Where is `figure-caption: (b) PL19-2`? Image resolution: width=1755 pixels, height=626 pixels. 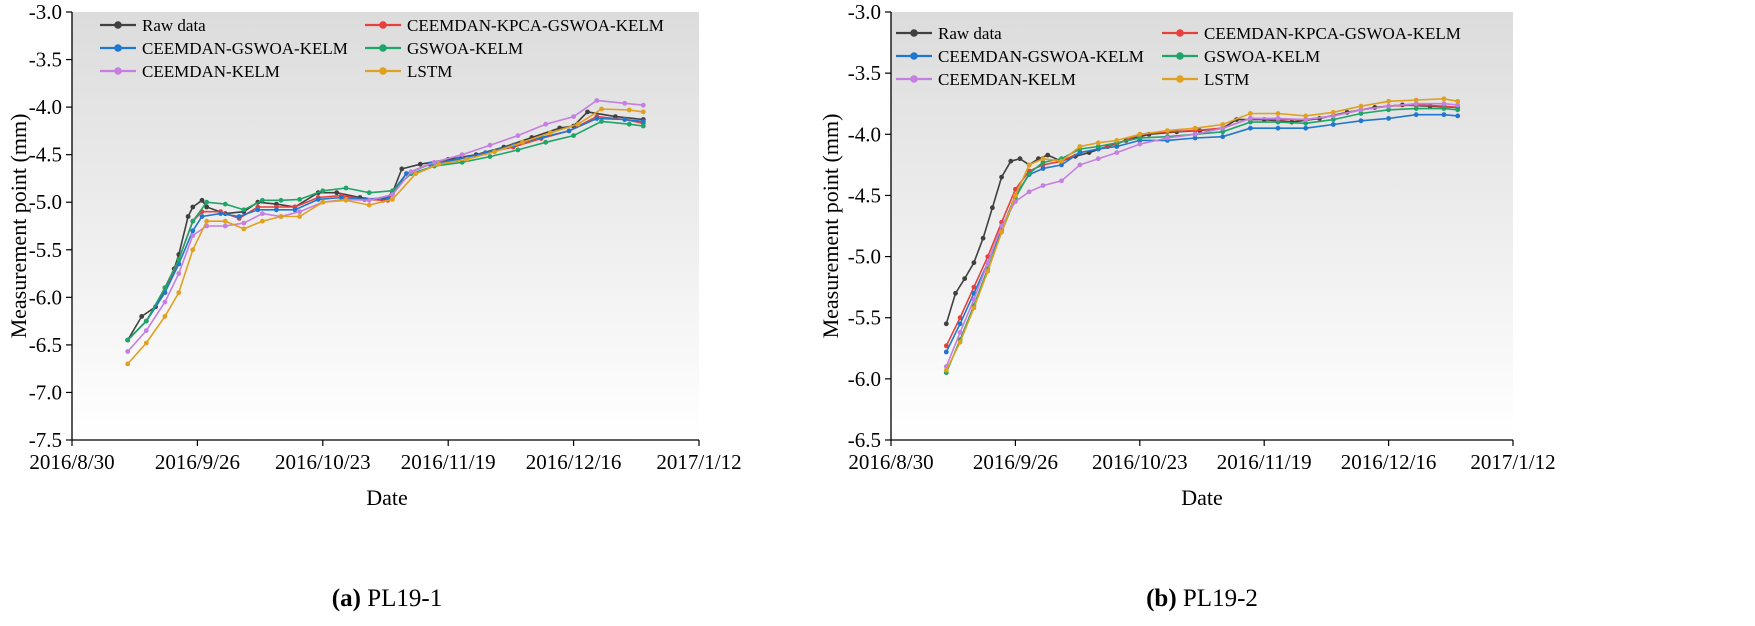 figure-caption: (b) PL19-2 is located at coordinates (1202, 598).